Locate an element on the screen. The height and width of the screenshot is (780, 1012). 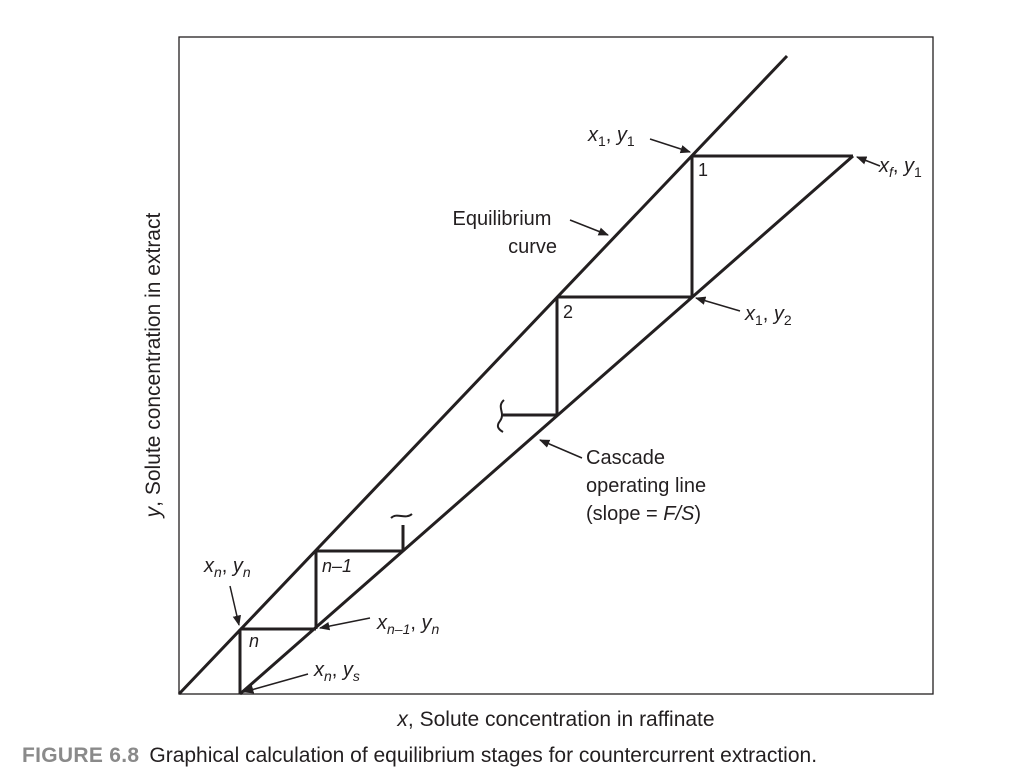
point-label-xn-ys: xn, ys is located at coordinates (336, 671).